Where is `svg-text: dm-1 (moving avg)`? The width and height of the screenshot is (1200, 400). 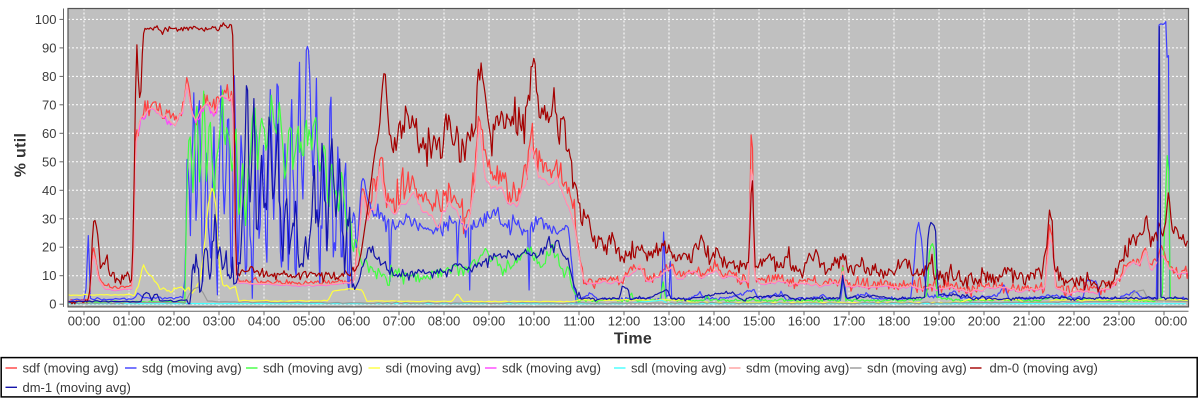
svg-text: dm-1 (moving avg) is located at coordinates (77, 387).